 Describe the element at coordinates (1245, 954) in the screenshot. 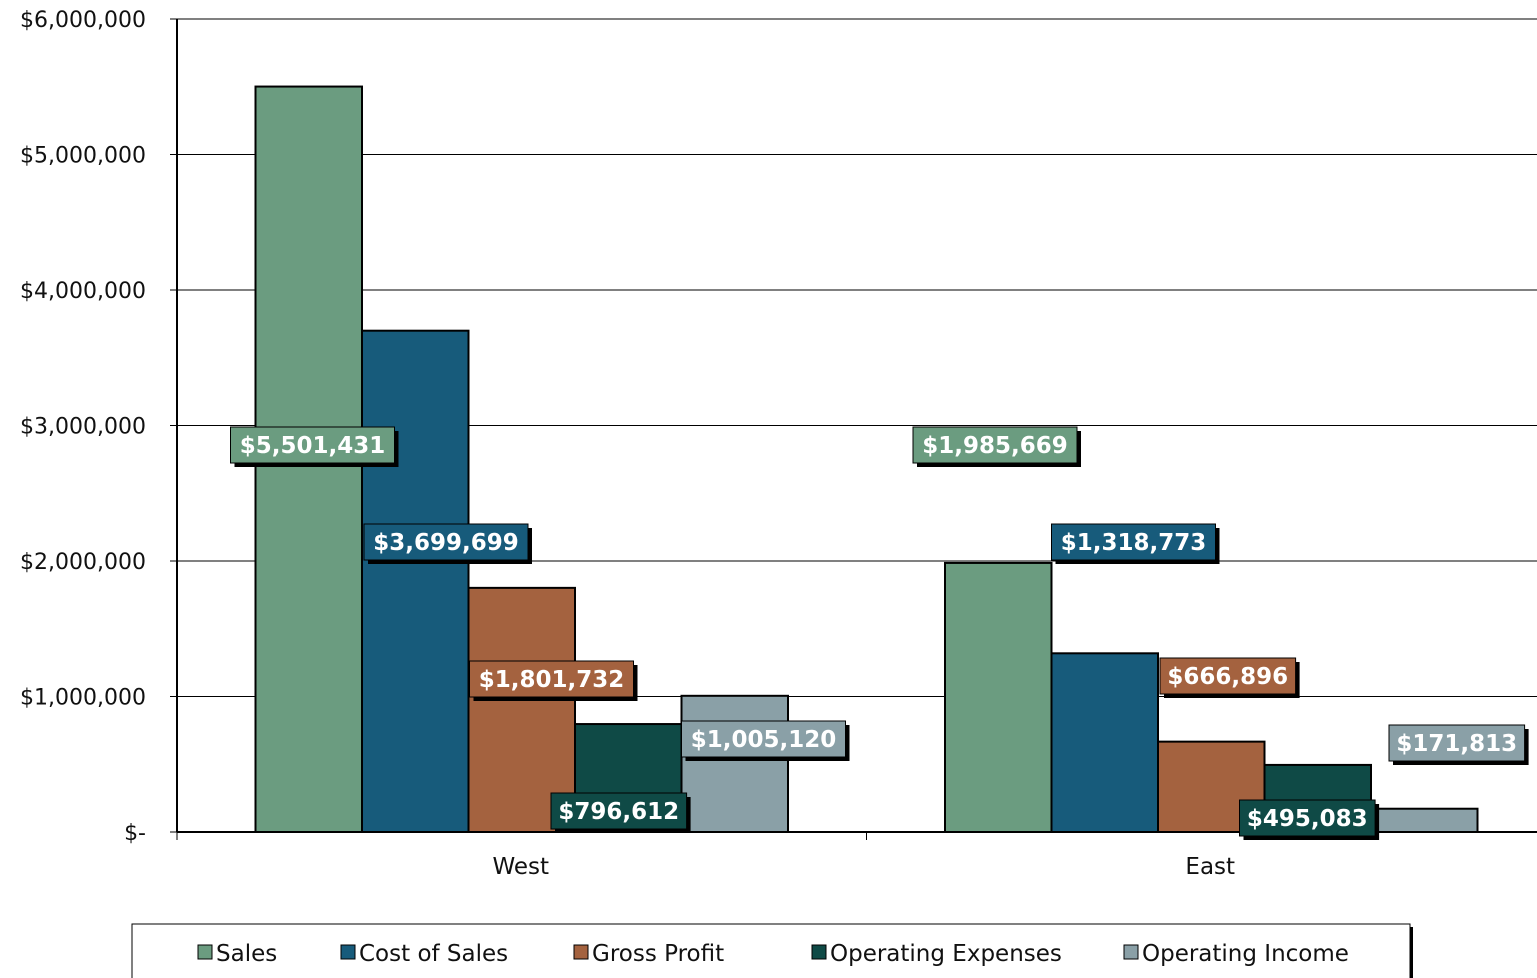

I see `legend-label: Operating Income` at that location.